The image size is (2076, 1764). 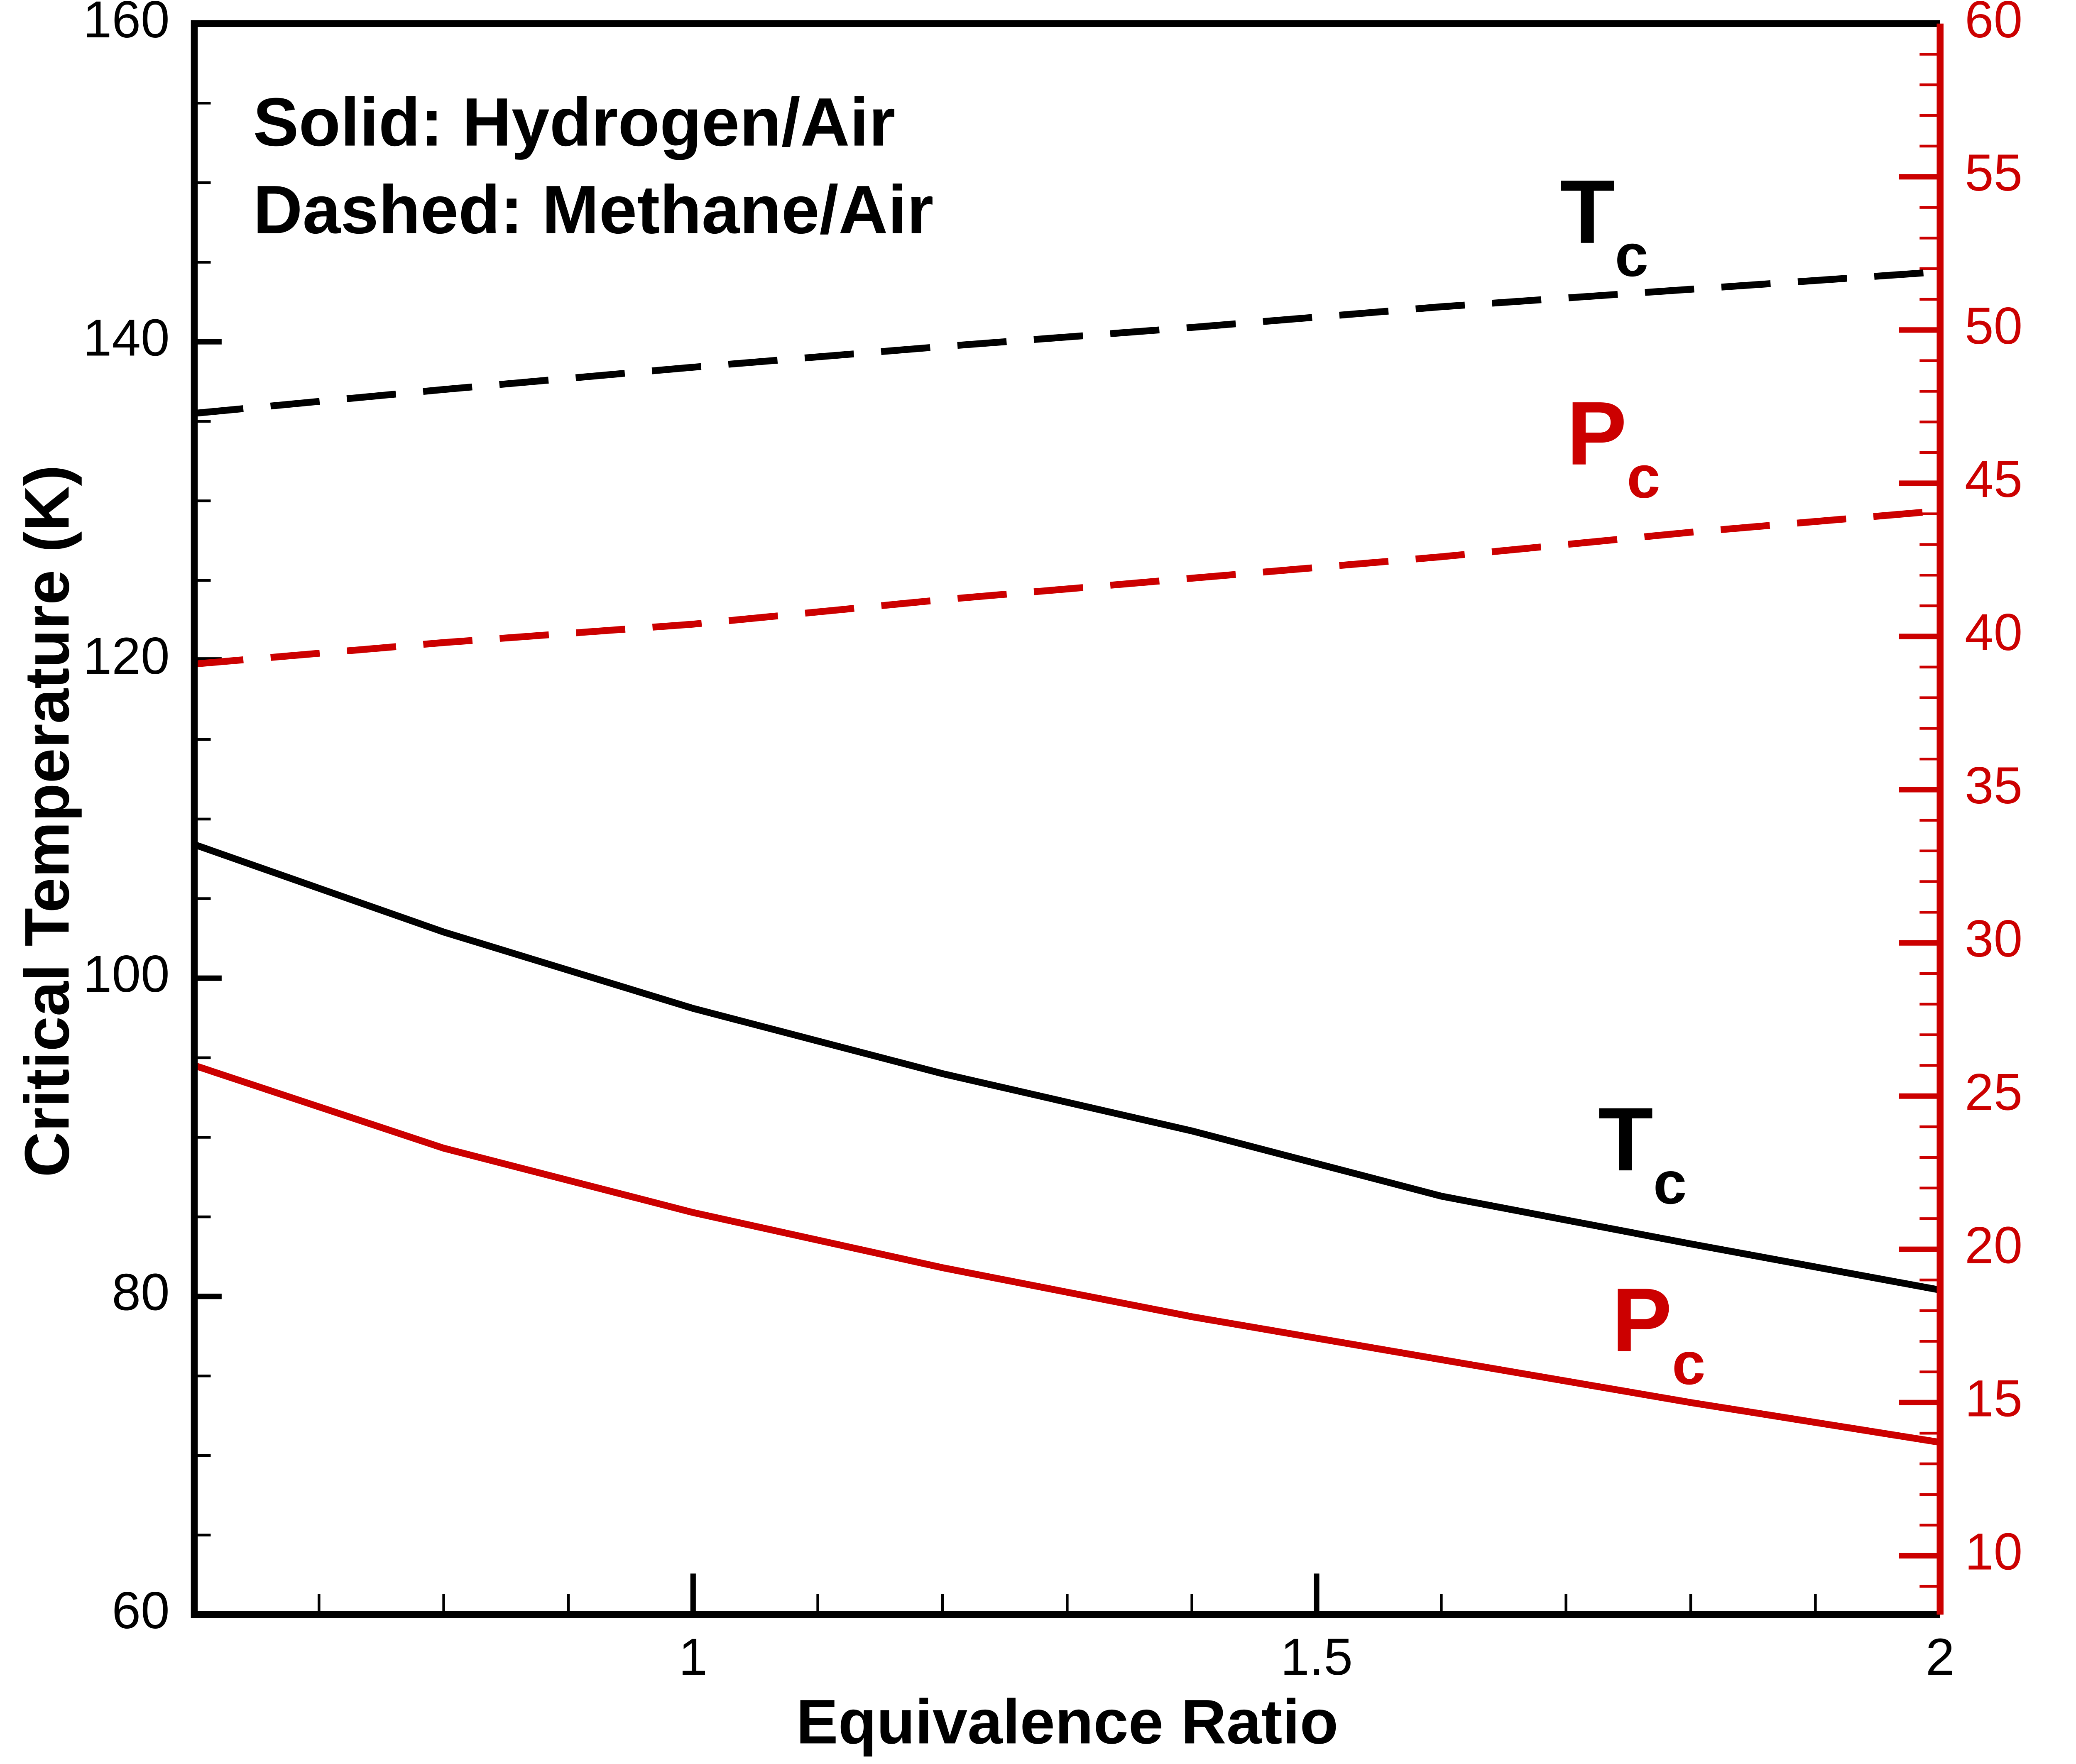 What do you see at coordinates (2071, 821) in the screenshot?
I see `y2-axis-title: Critical Pressure (atm)` at bounding box center [2071, 821].